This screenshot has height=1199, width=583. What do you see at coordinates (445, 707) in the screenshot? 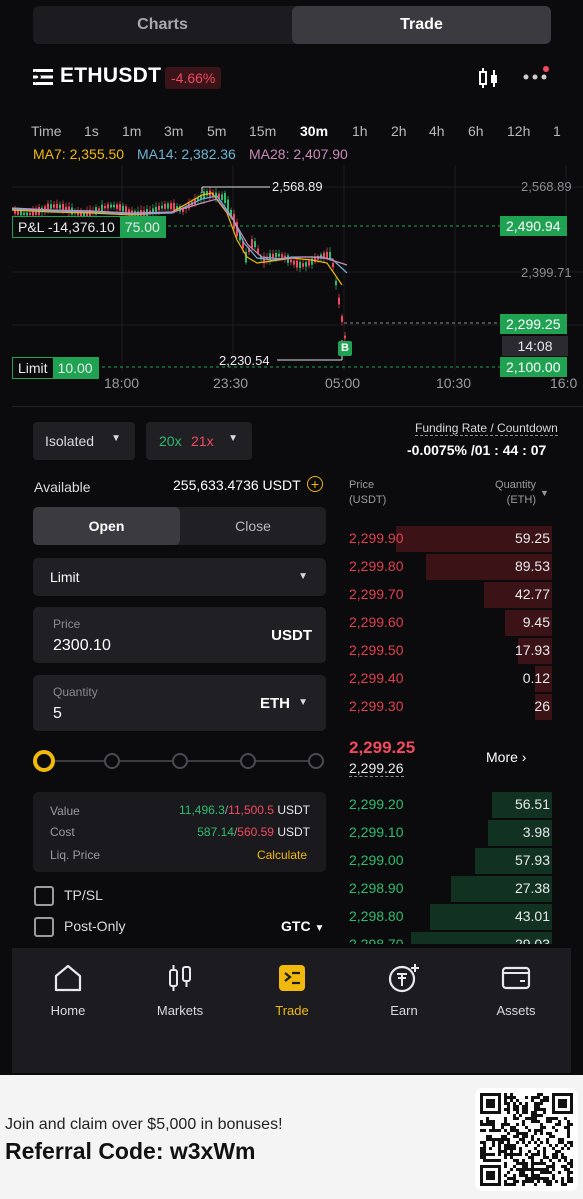
I see `ask-row: 2,299.30 26` at bounding box center [445, 707].